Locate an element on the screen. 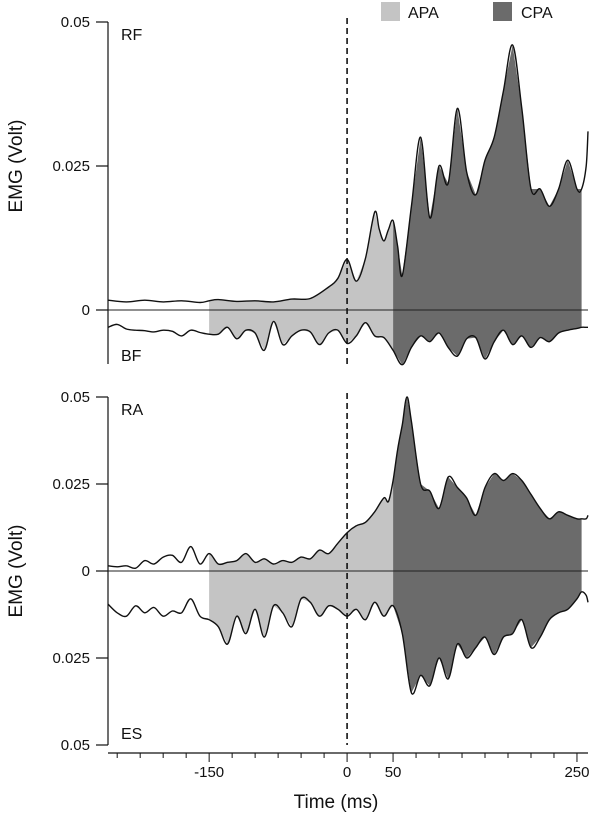 The height and width of the screenshot is (817, 590). annotation-bf: BF is located at coordinates (131, 356).